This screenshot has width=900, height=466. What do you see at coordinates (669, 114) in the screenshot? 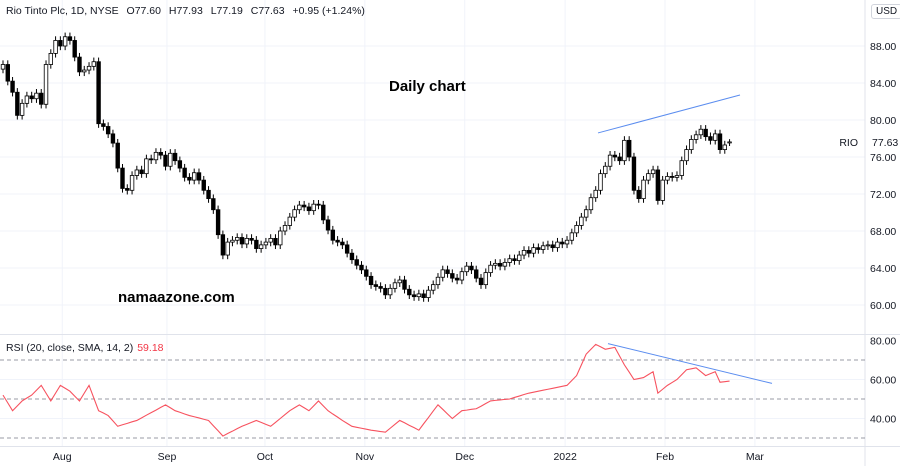
I see `price-trendline` at bounding box center [669, 114].